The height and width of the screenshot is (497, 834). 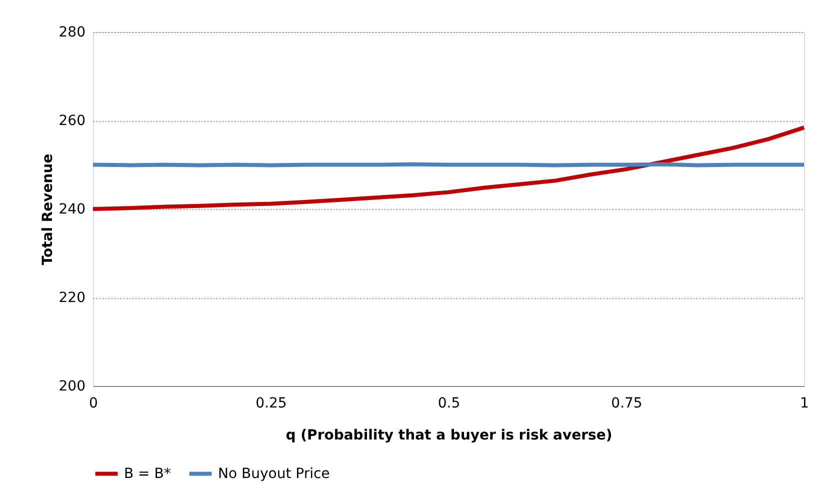 I want to click on x-tick-label: 0.75, so click(x=626, y=404).